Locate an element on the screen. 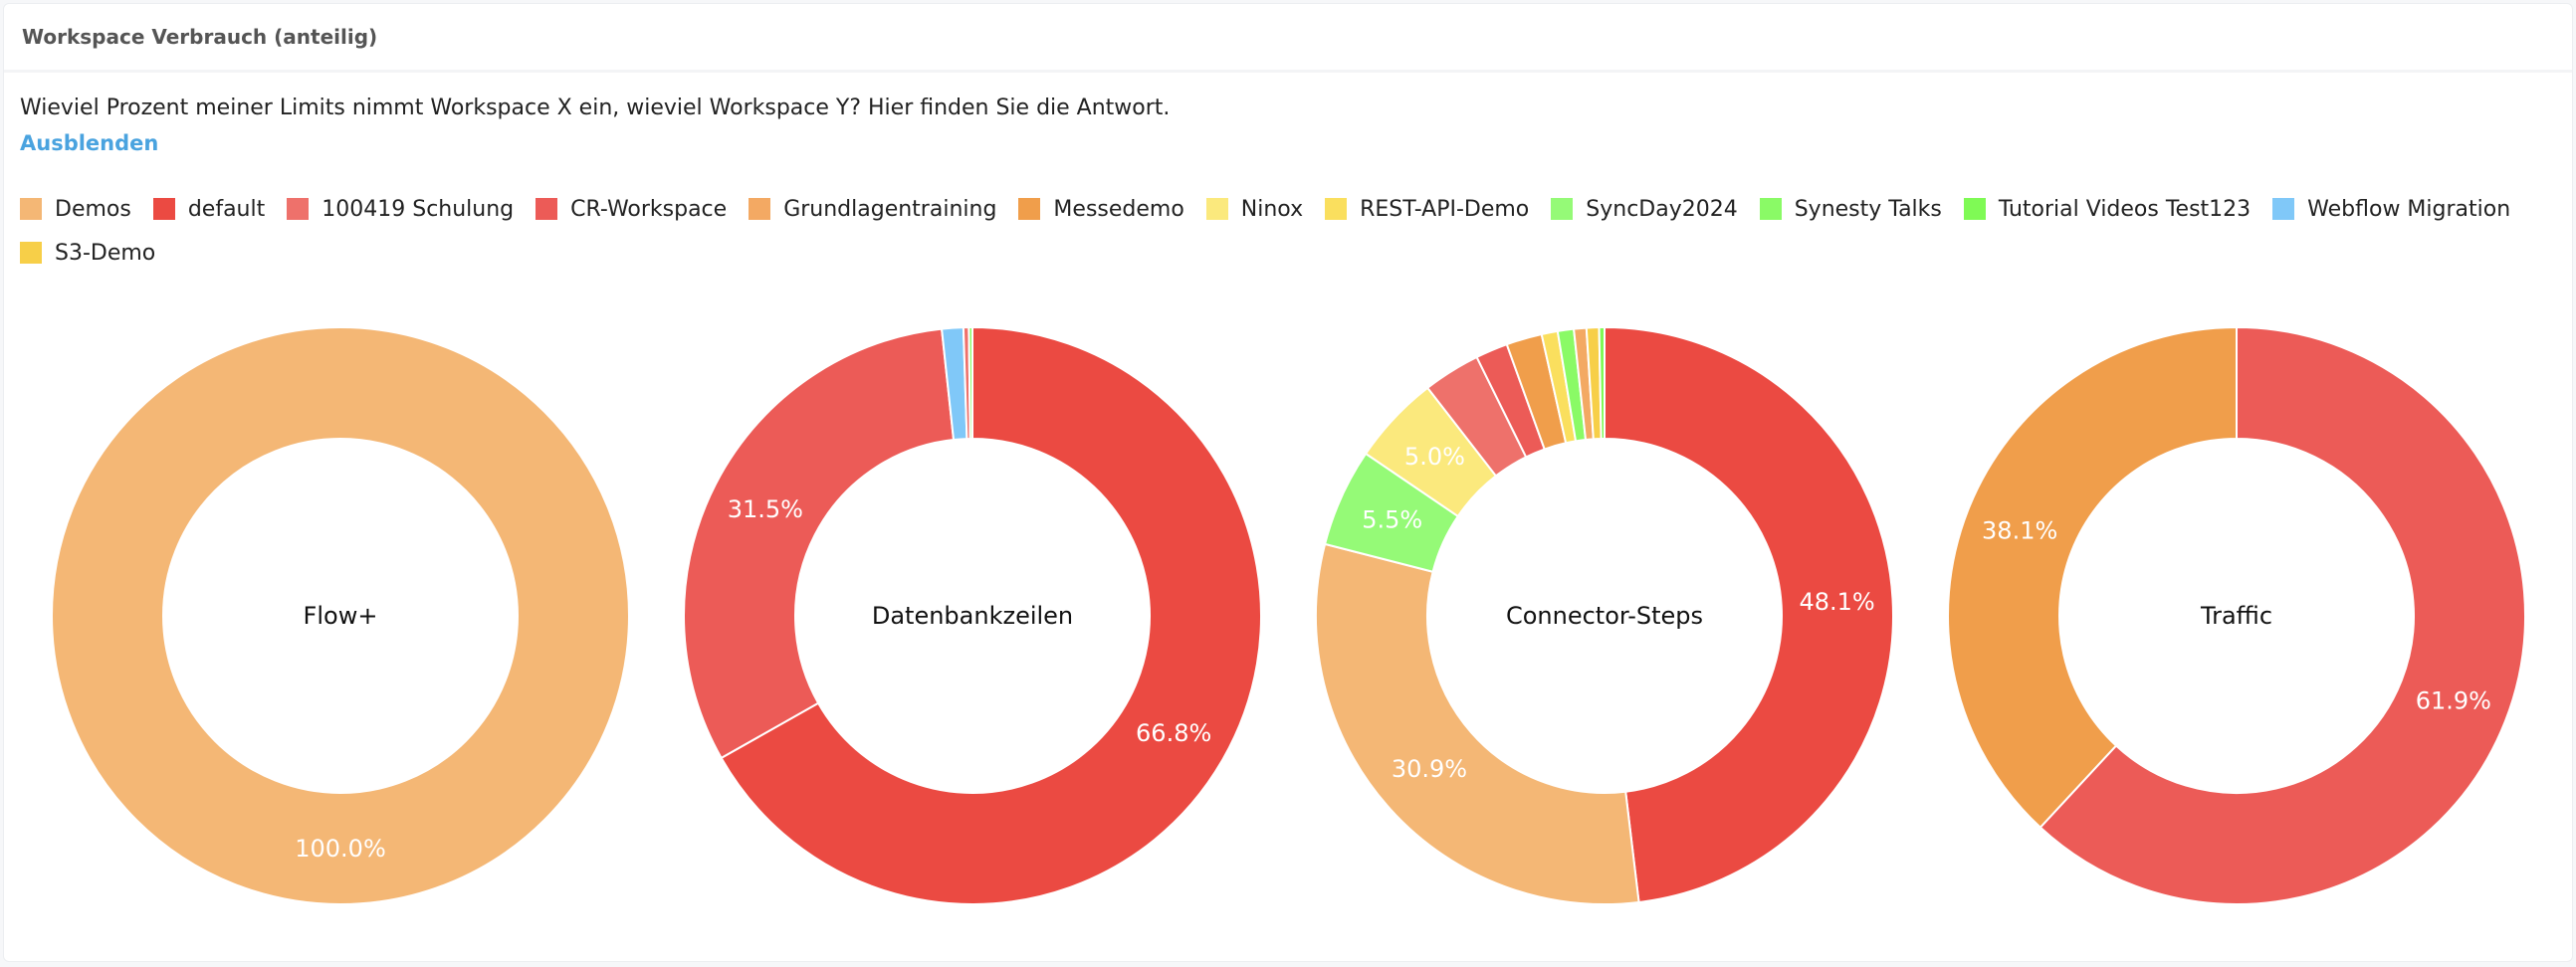 This screenshot has width=2576, height=967. legend-item: Webflow Migration is located at coordinates (2391, 209).